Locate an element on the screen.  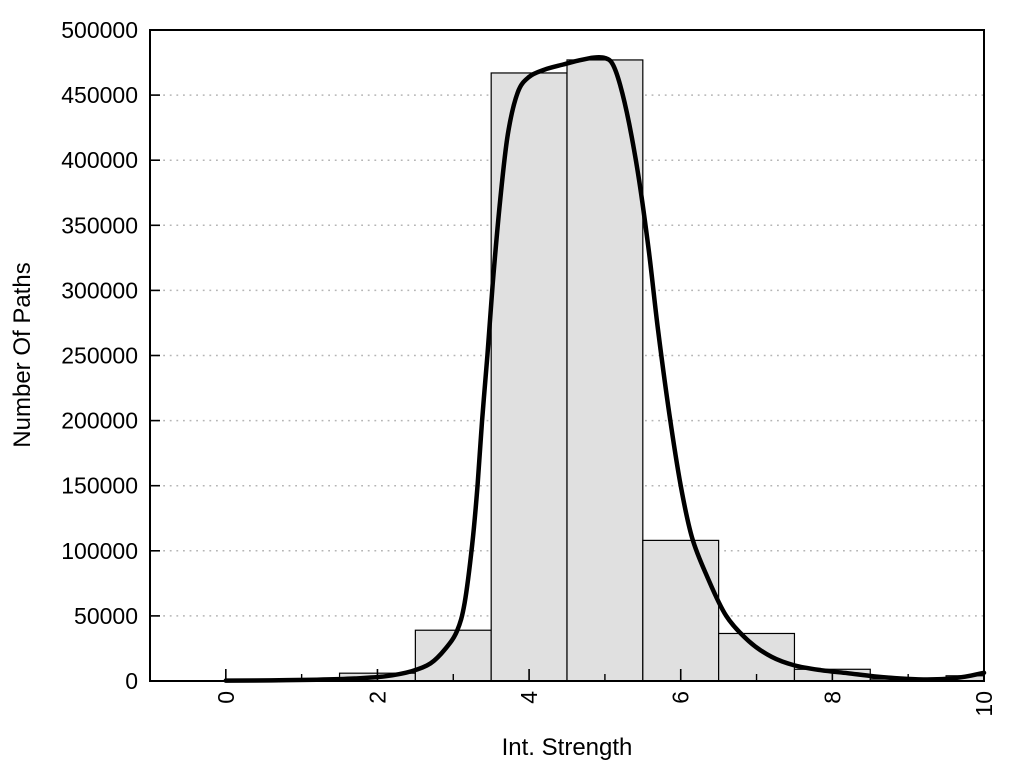
y-tick-label: 400000 is located at coordinates (99, 160).